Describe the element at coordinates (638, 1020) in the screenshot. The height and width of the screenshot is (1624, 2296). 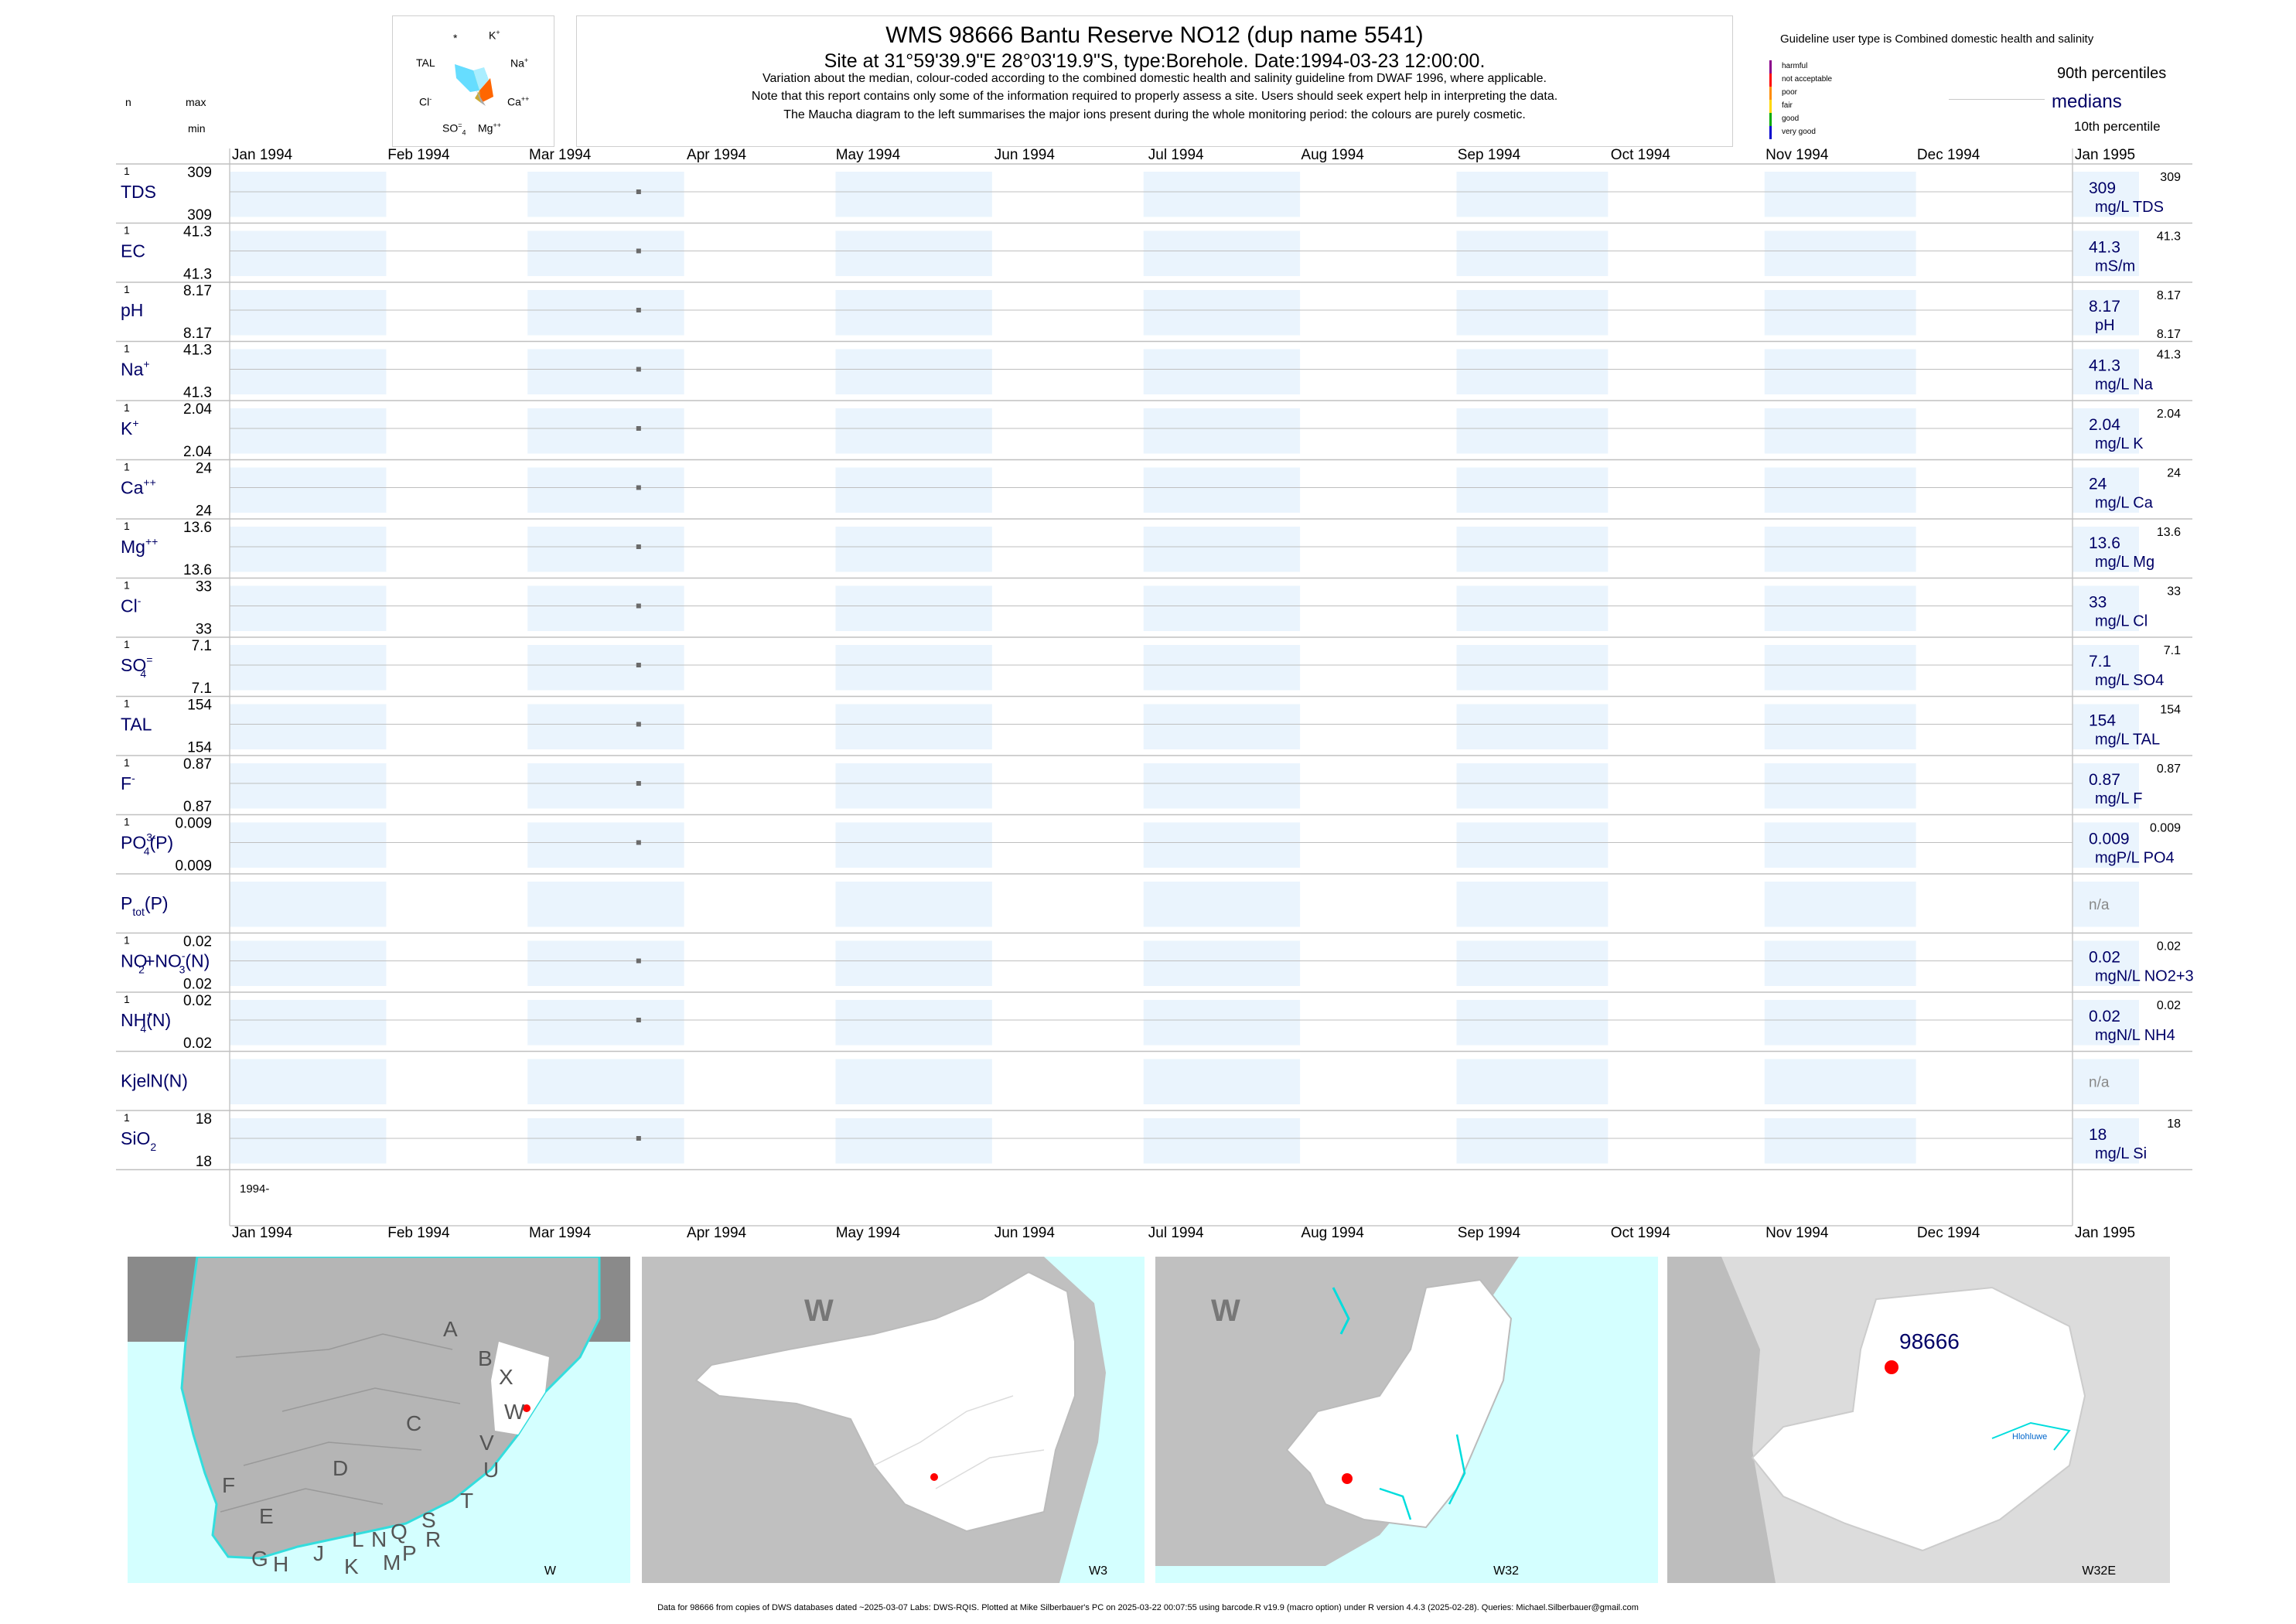
I see `data-point-nh` at that location.